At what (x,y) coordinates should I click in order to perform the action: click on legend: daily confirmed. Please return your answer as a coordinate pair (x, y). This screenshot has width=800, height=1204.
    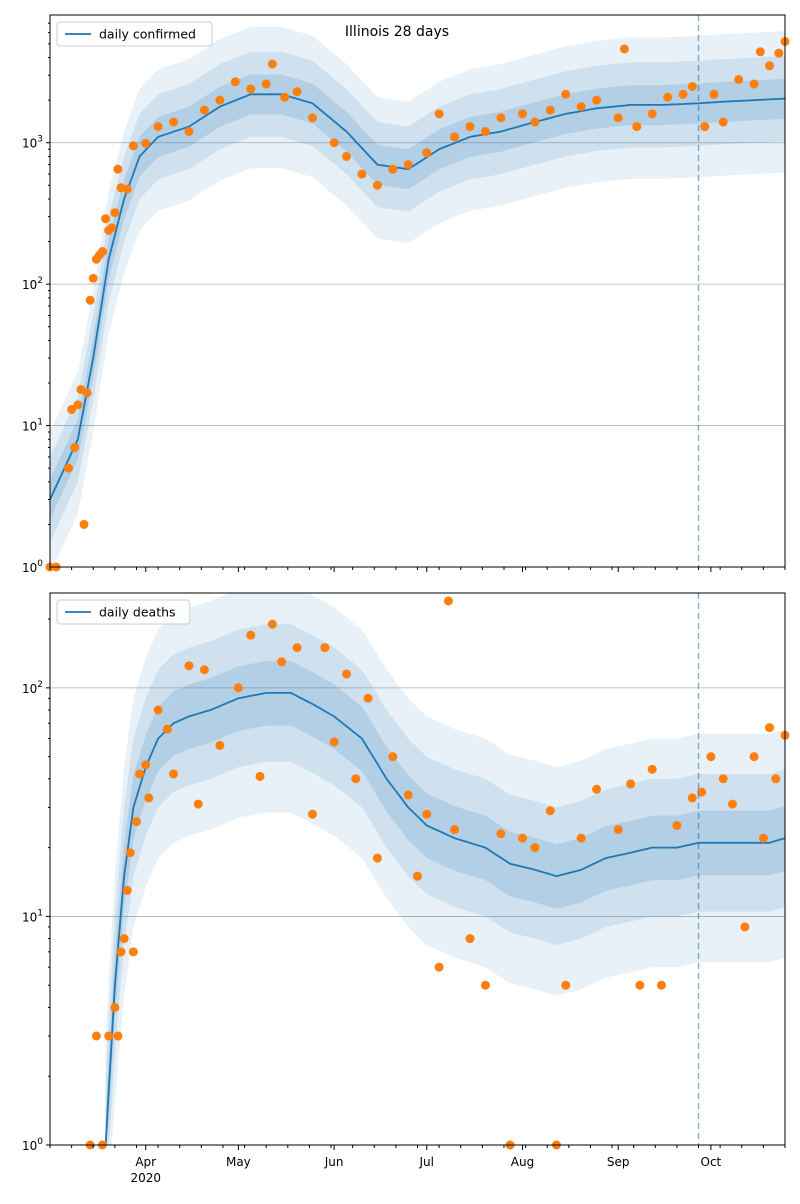
    Looking at the image, I should click on (134, 34).